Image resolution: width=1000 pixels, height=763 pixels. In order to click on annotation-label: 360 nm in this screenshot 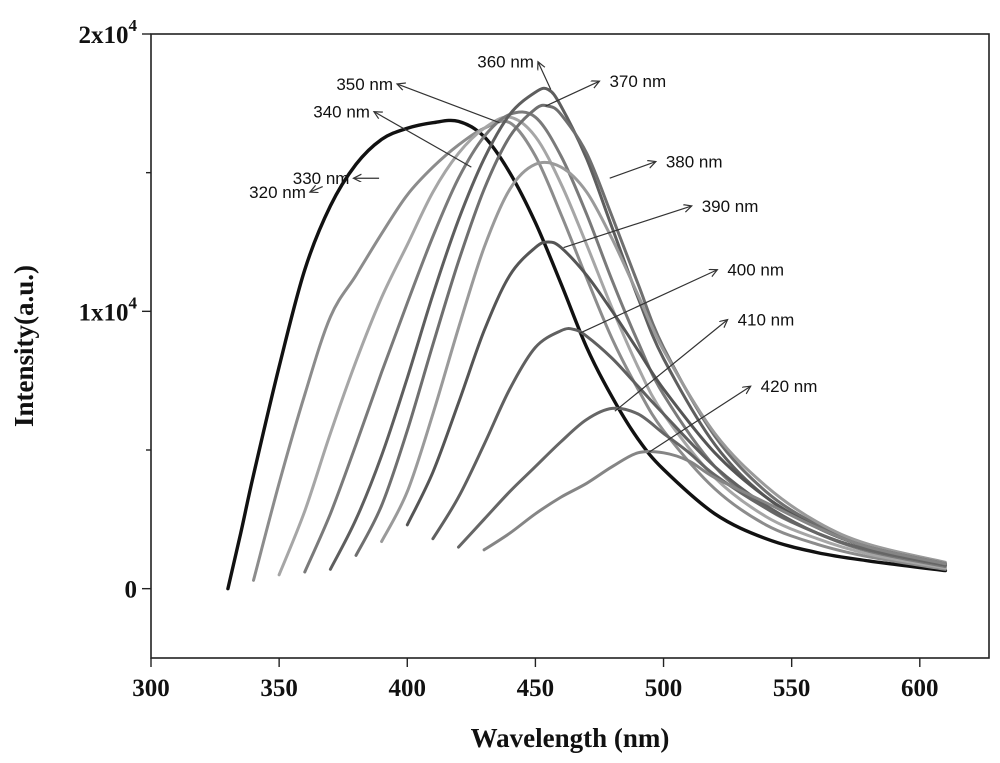, I will do `click(505, 62)`.